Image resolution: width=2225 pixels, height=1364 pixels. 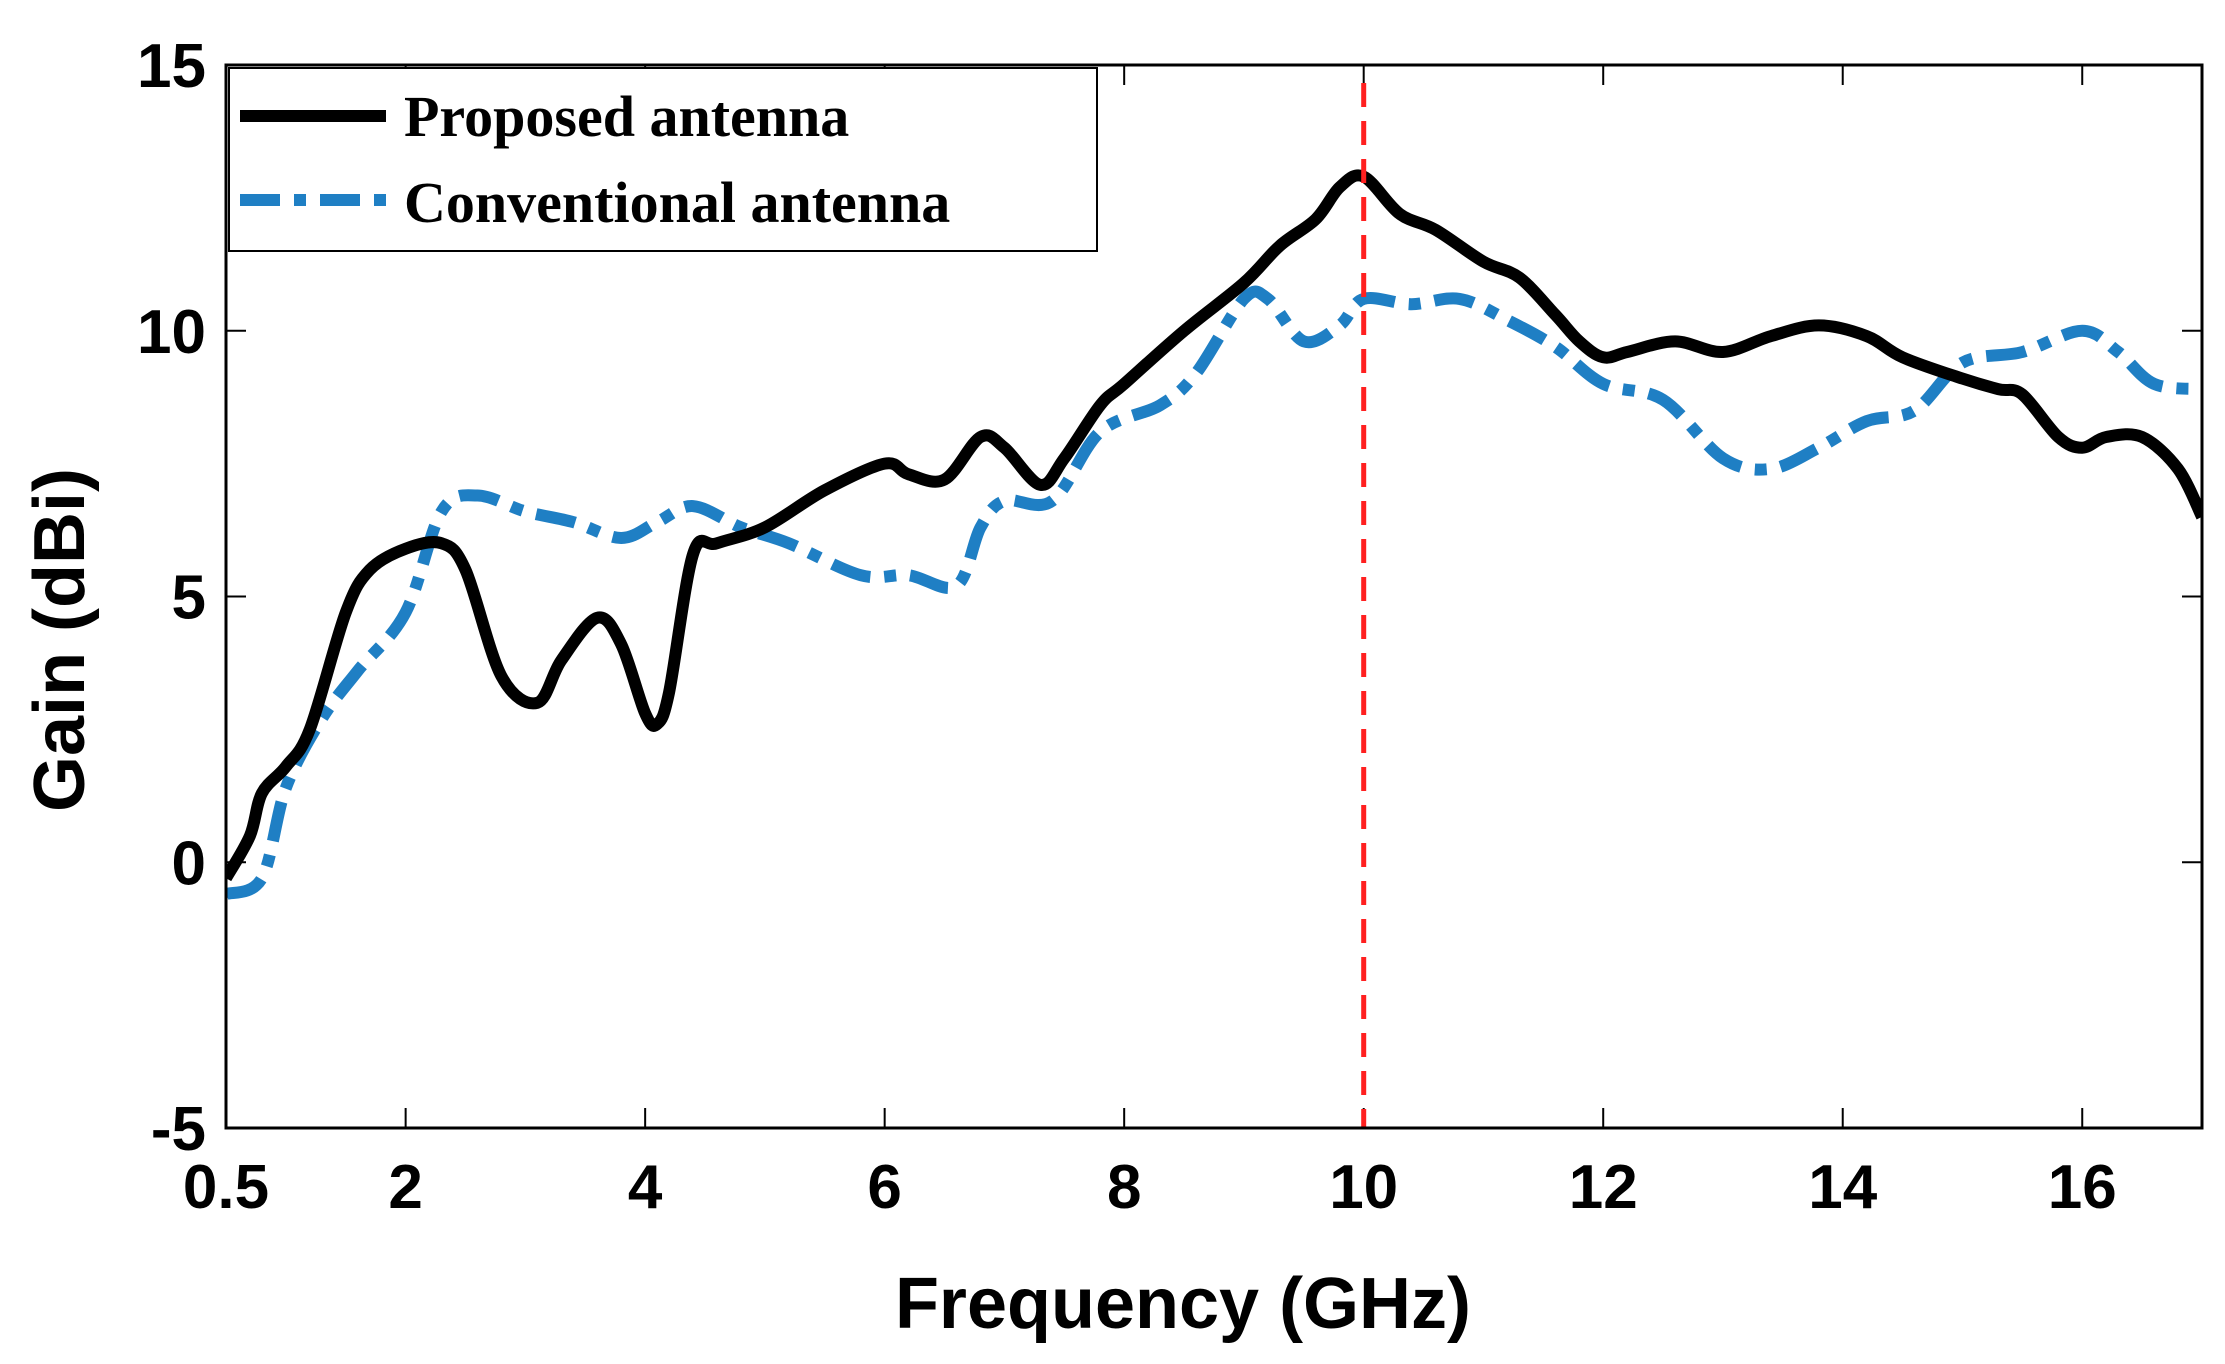 I want to click on x-tick-label: 6, so click(x=884, y=1187).